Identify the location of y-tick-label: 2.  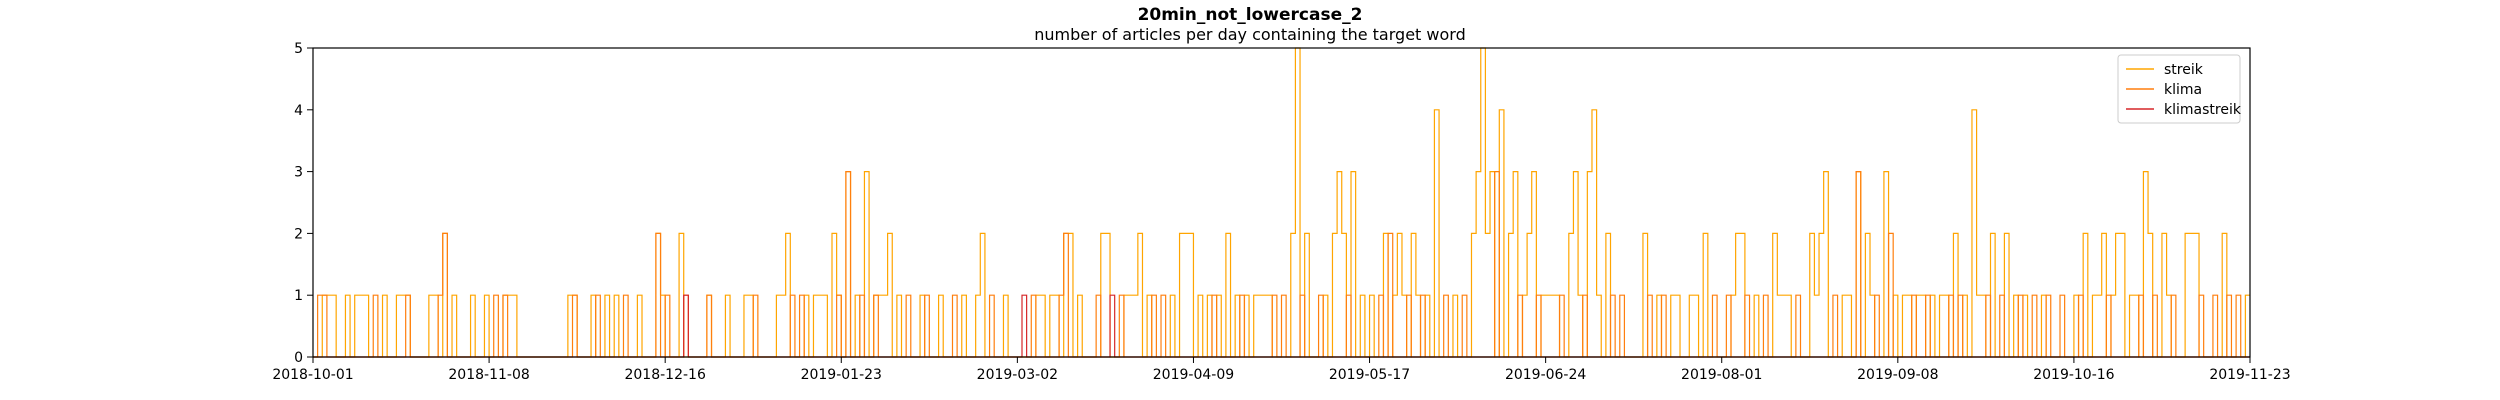
(298, 234).